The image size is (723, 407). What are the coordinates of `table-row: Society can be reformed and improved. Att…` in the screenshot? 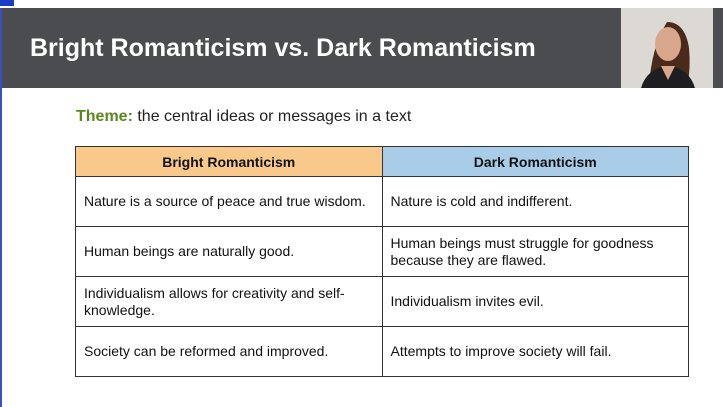 It's located at (382, 351).